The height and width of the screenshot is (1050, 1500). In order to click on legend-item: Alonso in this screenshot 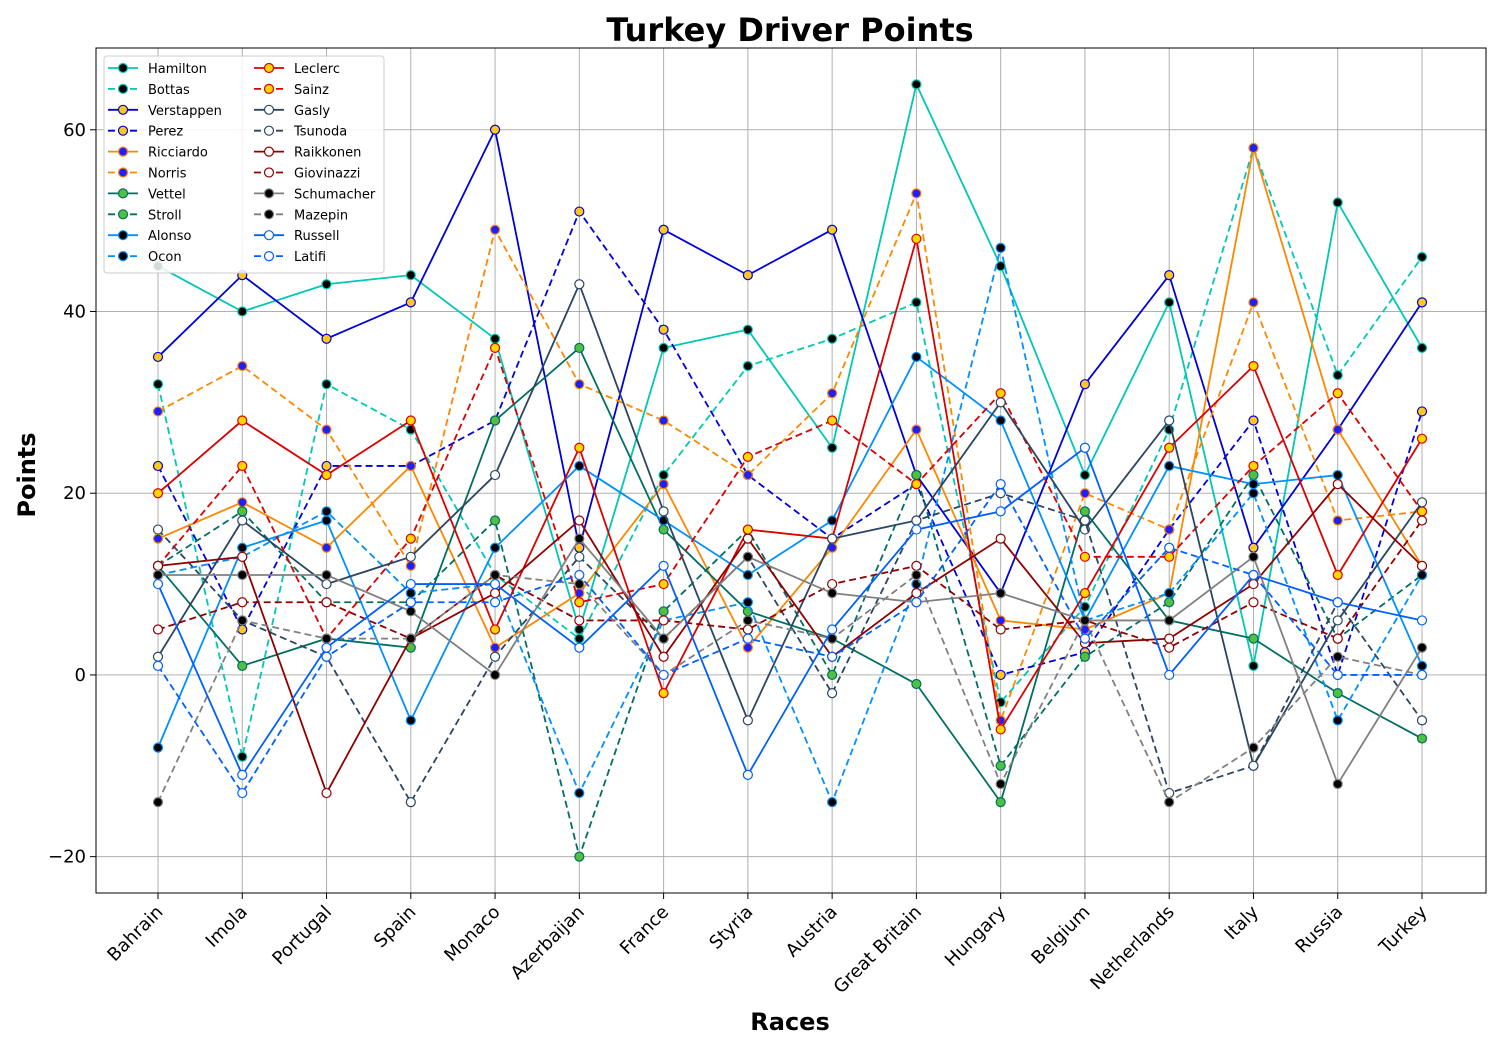, I will do `click(149, 236)`.